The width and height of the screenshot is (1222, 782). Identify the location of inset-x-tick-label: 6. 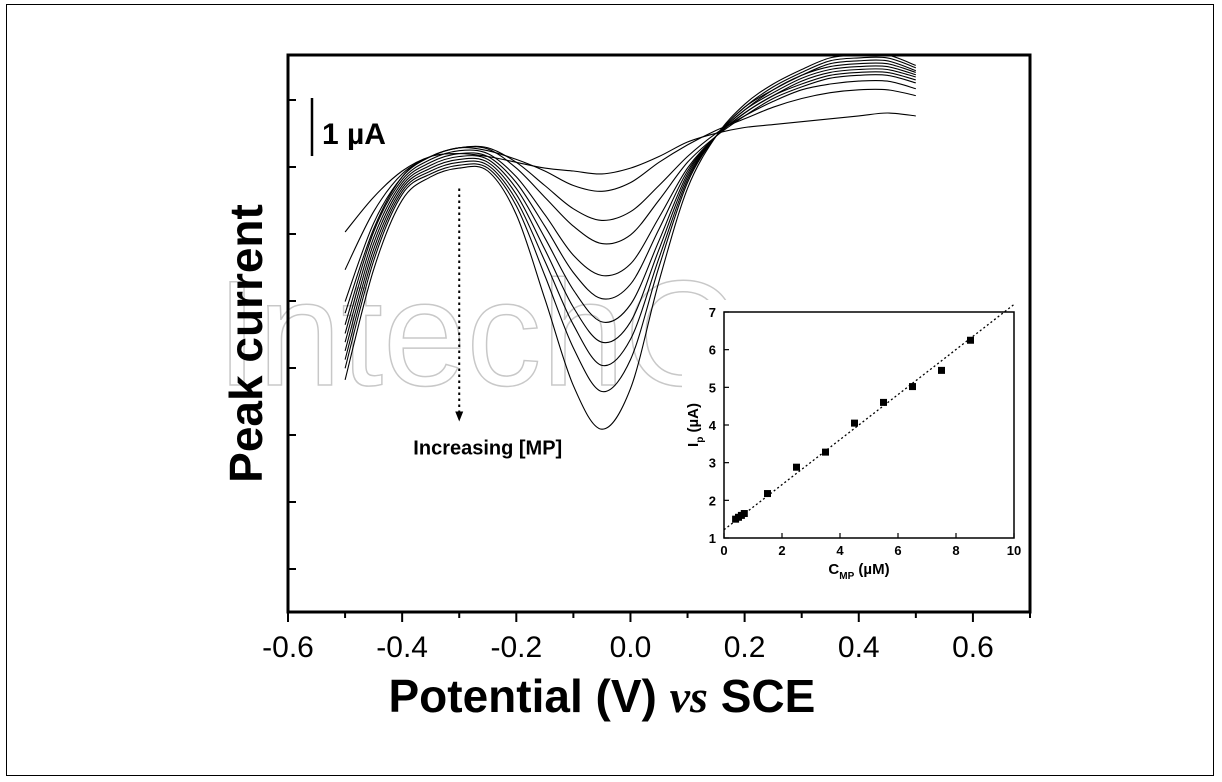
(897, 550).